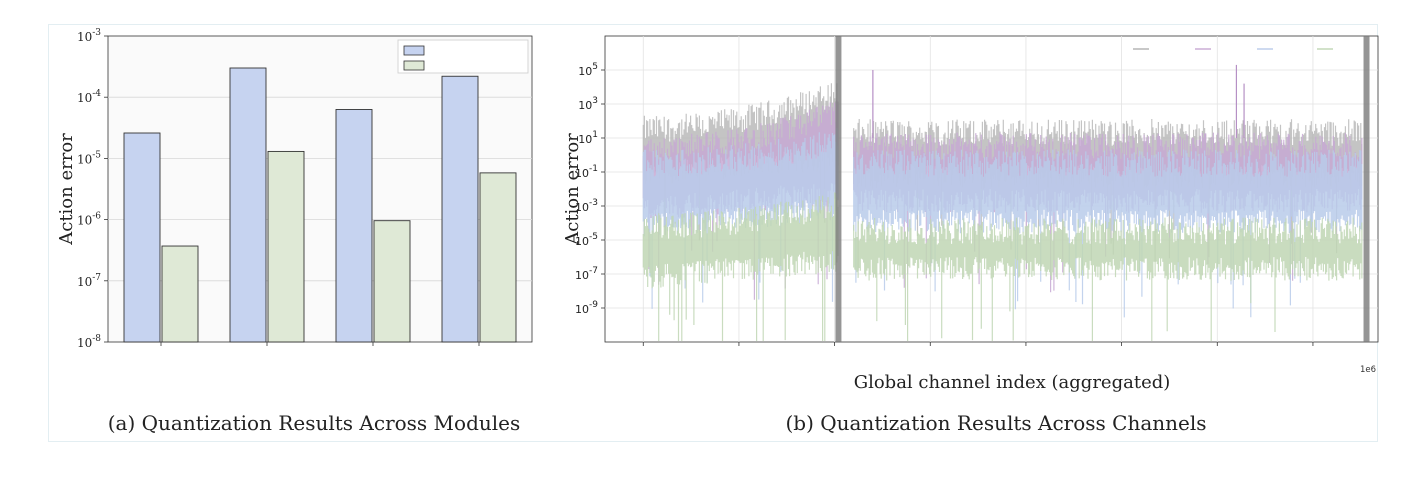 Image resolution: width=1408 pixels, height=480 pixels. I want to click on y-ticks-b: 10⁻⁹ 10⁻⁷ 10⁻⁵ 10⁻³ 10⁻¹ 10¹ 10³ 10⁵, so click(590, 189).